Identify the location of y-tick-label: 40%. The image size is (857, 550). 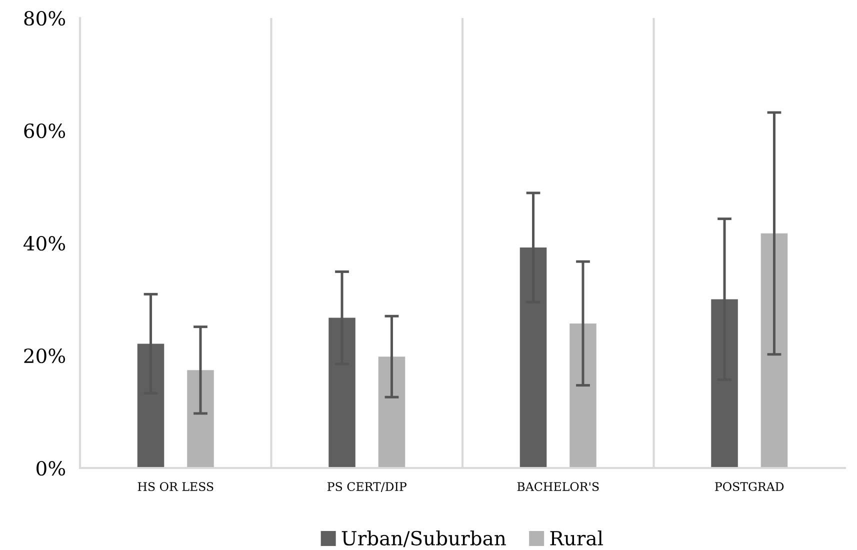
(44, 243).